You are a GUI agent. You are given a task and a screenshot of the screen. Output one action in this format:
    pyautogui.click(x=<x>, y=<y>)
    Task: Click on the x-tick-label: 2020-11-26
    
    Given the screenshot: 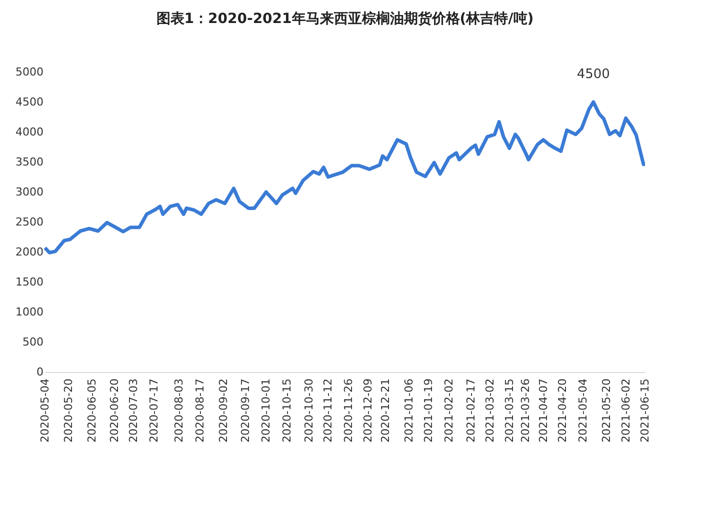 What is the action you would take?
    pyautogui.click(x=349, y=410)
    